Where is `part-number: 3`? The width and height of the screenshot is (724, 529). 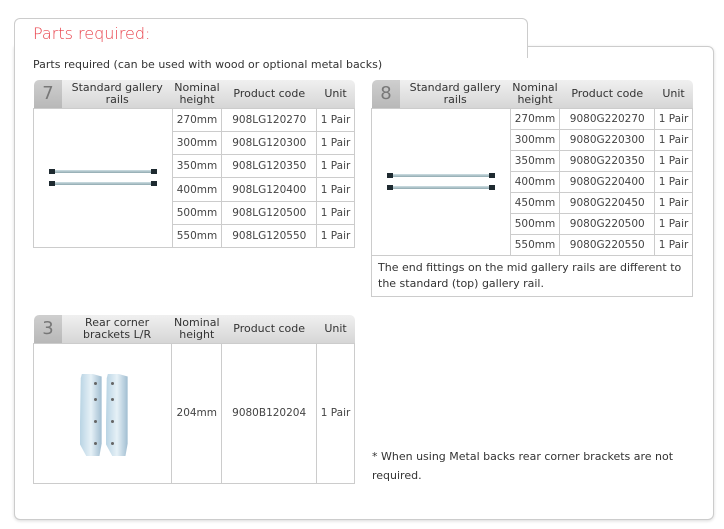
part-number: 3 is located at coordinates (48, 329).